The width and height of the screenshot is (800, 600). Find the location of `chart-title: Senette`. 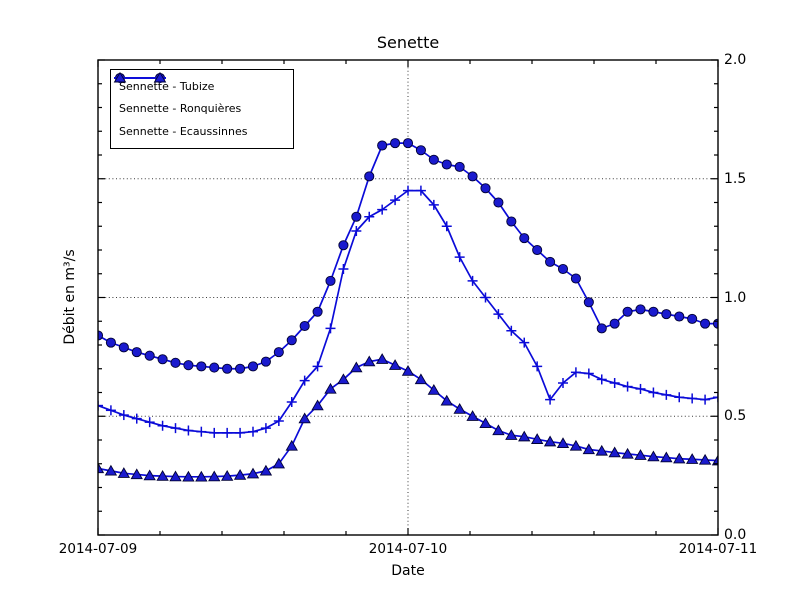

chart-title: Senette is located at coordinates (408, 42).